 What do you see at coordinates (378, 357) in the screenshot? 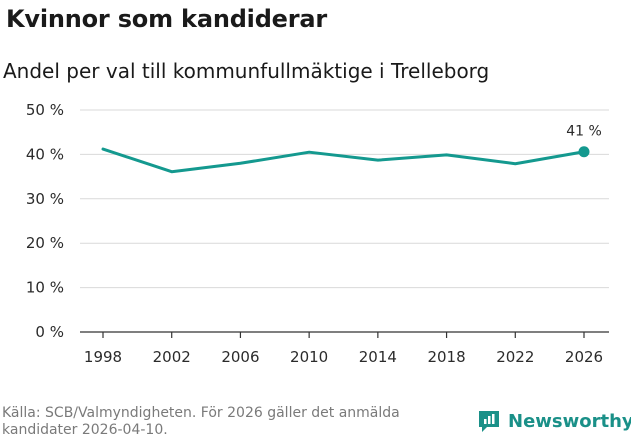
I see `x-tick-label: 2014` at bounding box center [378, 357].